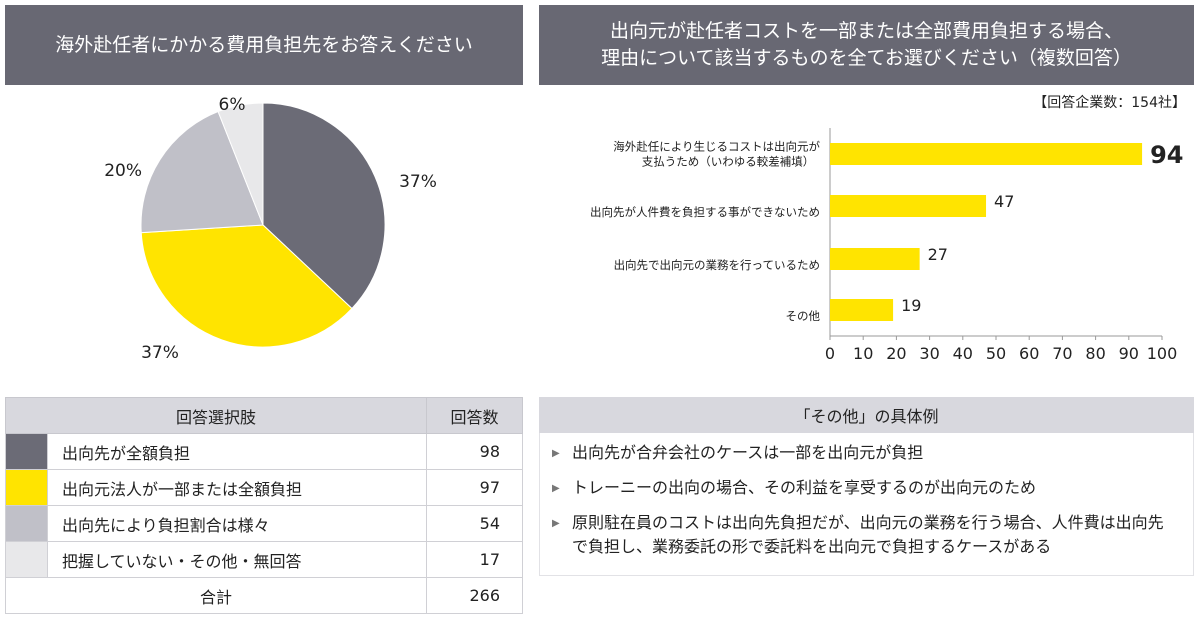 The width and height of the screenshot is (1200, 620). I want to click on x-tick-label: 40, so click(963, 353).